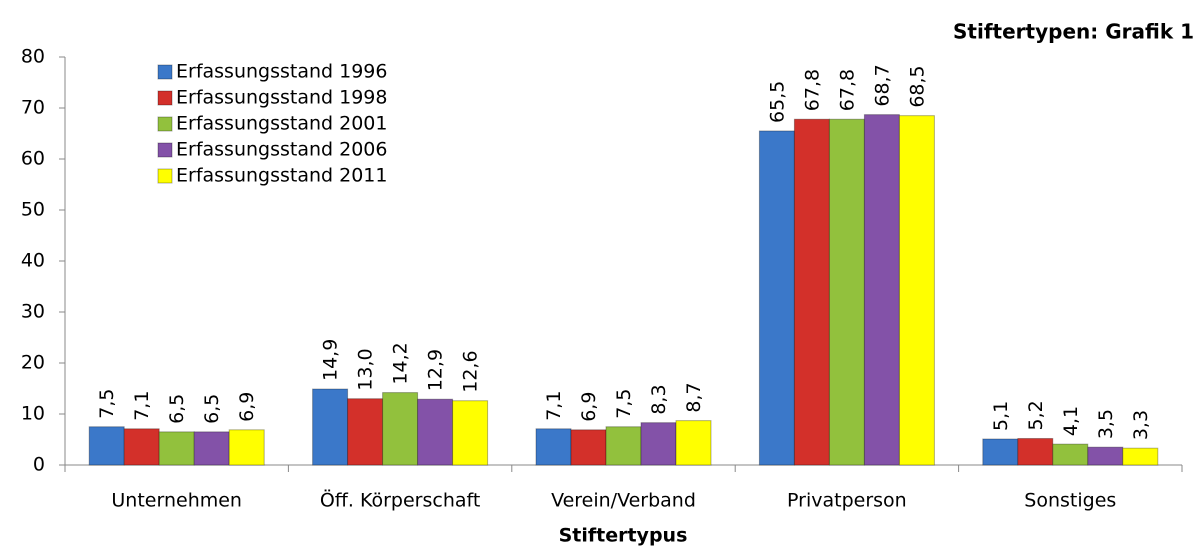 Image resolution: width=1201 pixels, height=550 pixels. What do you see at coordinates (1141, 425) in the screenshot?
I see `value-label: 3,3` at bounding box center [1141, 425].